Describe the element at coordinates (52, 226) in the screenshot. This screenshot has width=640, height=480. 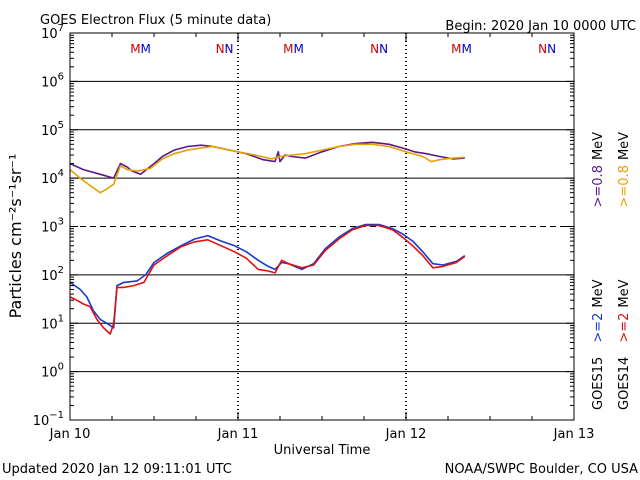
I see `y-tick-label: 10³` at that location.